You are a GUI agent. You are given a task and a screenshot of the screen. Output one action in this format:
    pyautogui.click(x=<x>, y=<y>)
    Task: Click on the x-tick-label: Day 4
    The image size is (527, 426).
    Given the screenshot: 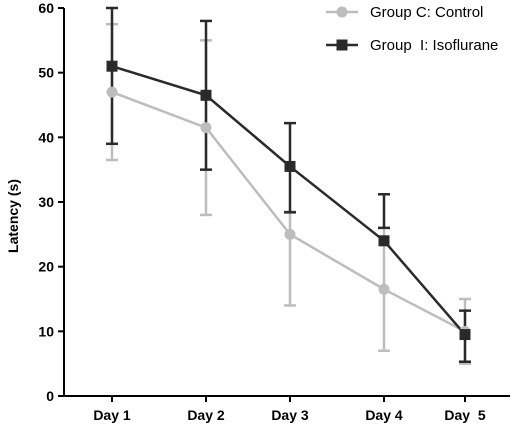 What is the action you would take?
    pyautogui.click(x=384, y=415)
    